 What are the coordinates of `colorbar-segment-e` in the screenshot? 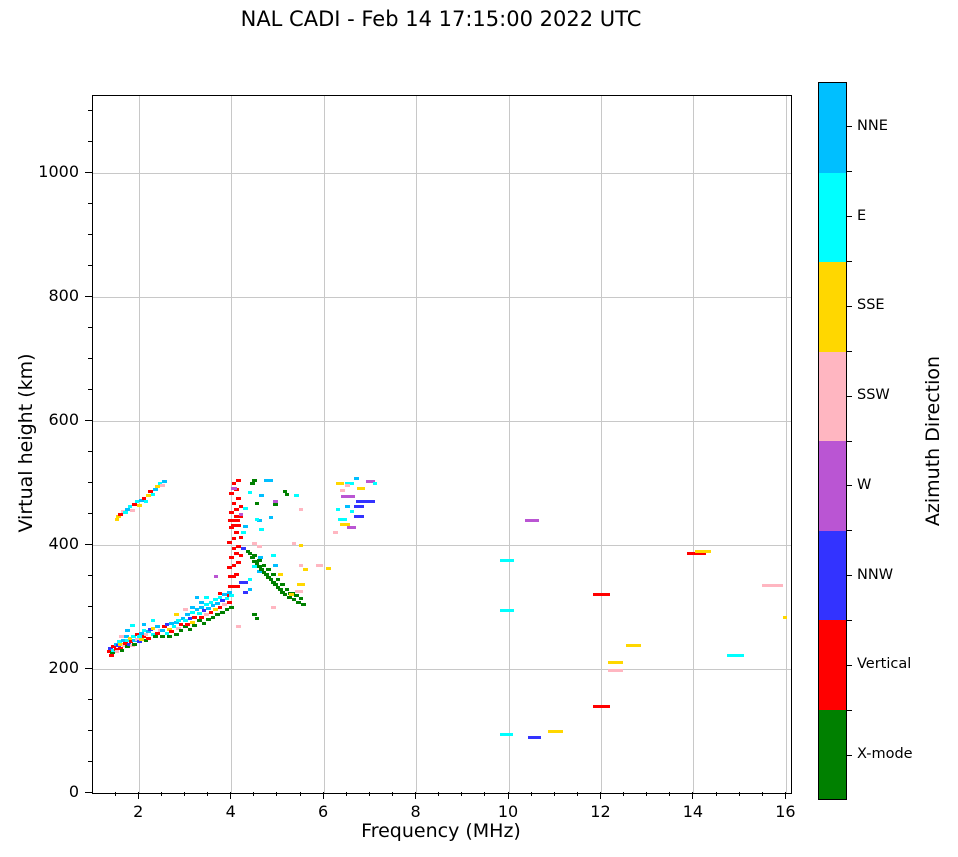 It's located at (832, 217).